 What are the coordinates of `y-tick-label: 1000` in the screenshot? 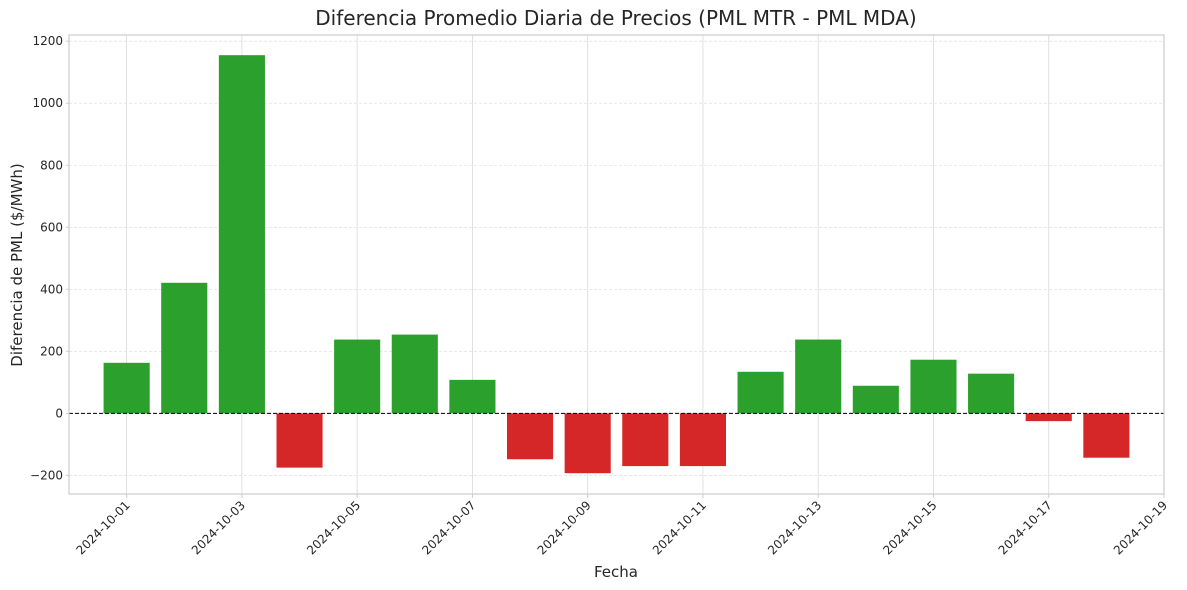 It's located at (47, 103).